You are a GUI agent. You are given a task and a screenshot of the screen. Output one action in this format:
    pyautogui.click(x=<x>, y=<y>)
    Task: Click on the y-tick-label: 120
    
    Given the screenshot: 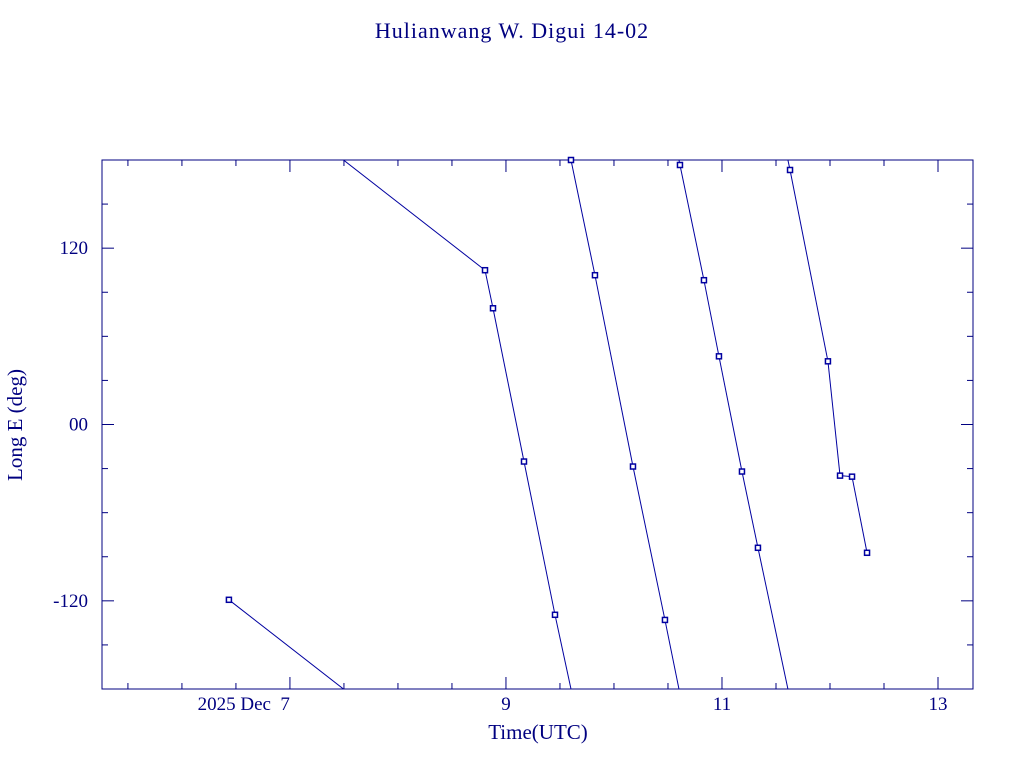 What is the action you would take?
    pyautogui.click(x=74, y=248)
    